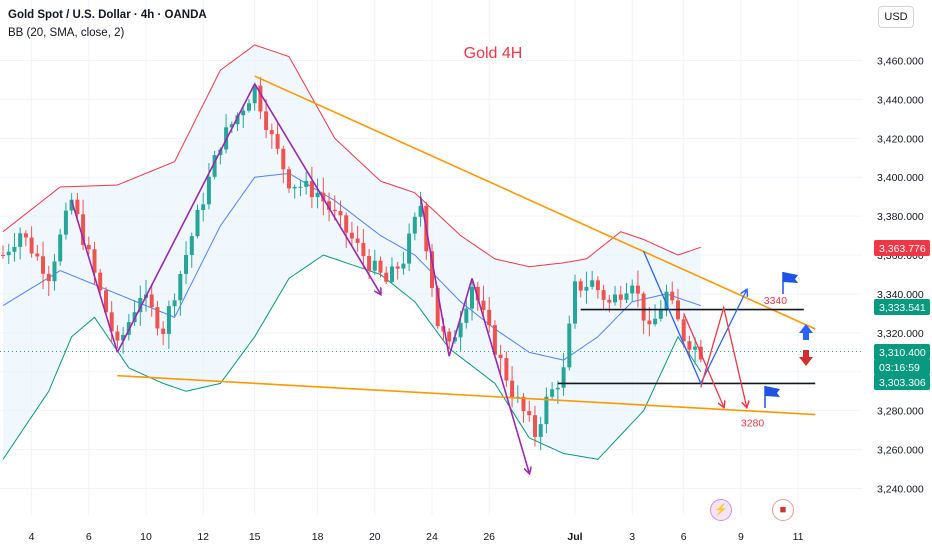  Describe the element at coordinates (900, 451) in the screenshot. I see `y-tick-label: 3,260.000` at that location.